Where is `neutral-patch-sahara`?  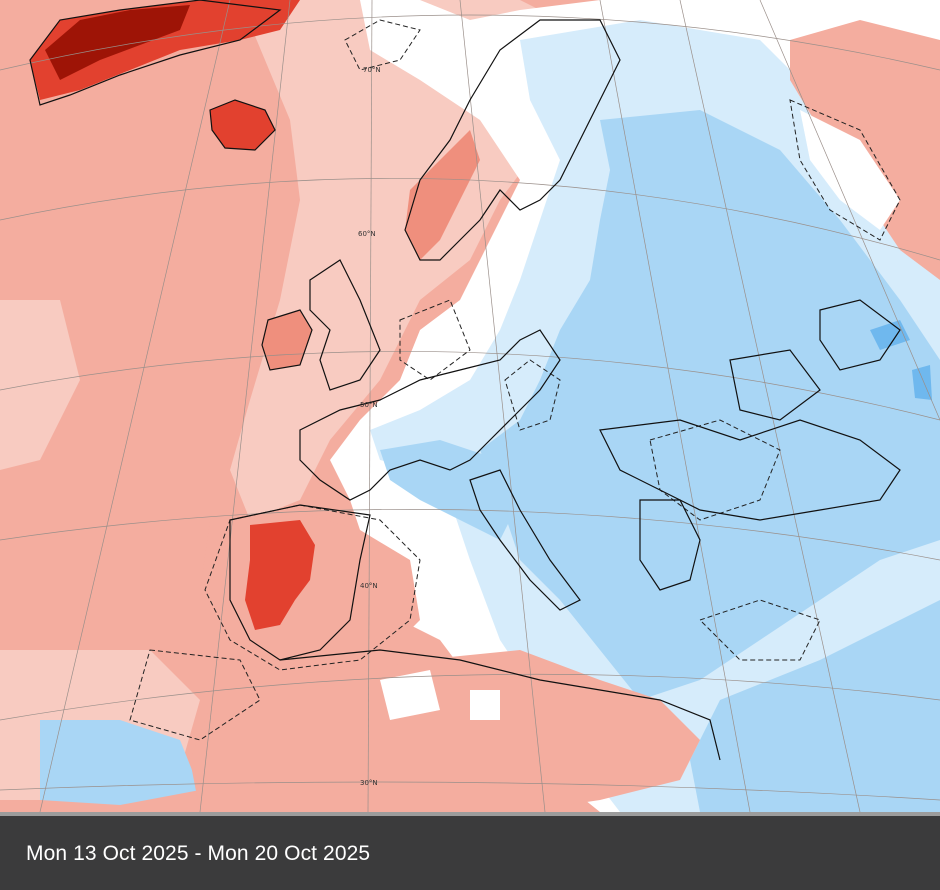 neutral-patch-sahara is located at coordinates (440, 695).